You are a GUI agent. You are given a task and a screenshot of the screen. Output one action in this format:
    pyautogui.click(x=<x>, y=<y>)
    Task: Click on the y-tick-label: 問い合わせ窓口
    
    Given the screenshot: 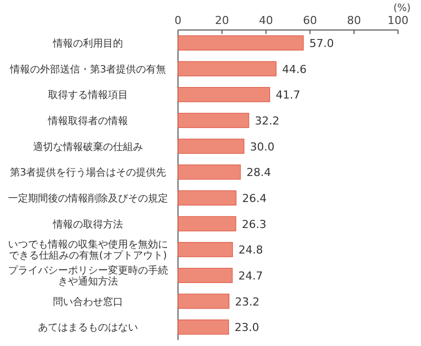 What is the action you would take?
    pyautogui.click(x=88, y=302)
    